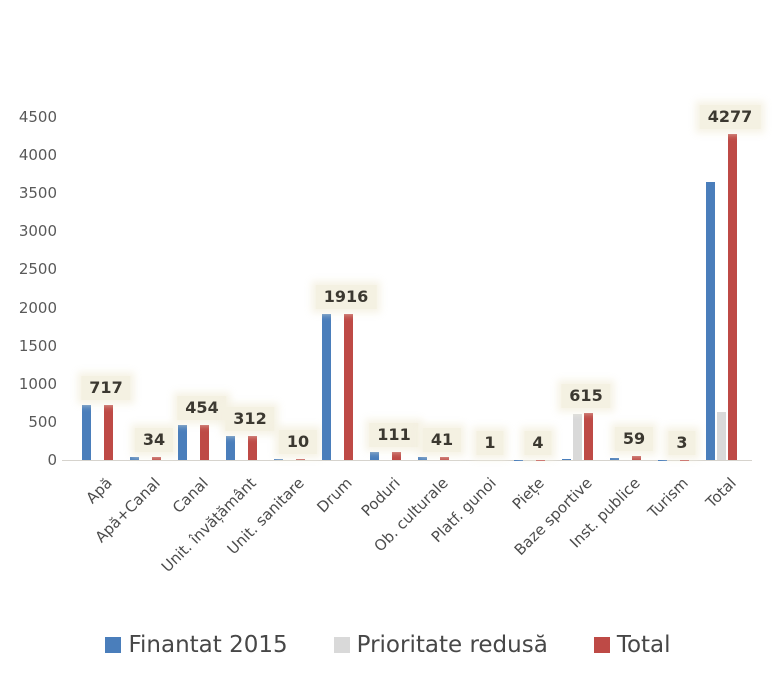 The height and width of the screenshot is (700, 776). I want to click on y-axis-tick-label: 1500, so click(37, 345).